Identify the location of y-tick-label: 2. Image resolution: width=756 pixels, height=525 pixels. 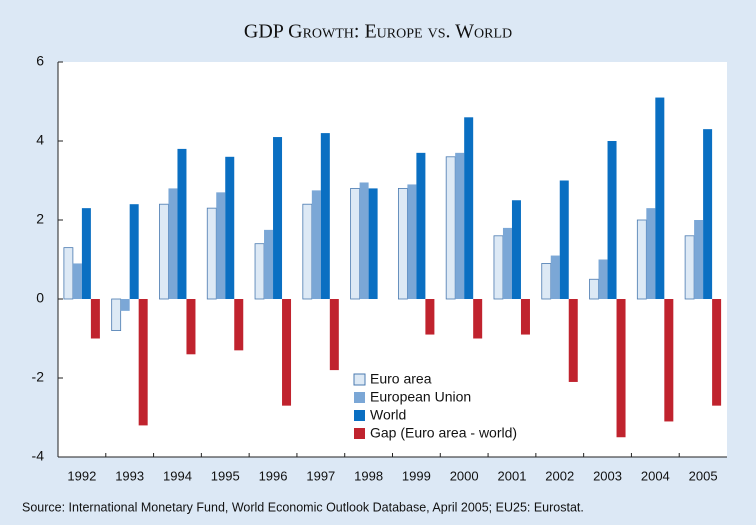
(40, 219).